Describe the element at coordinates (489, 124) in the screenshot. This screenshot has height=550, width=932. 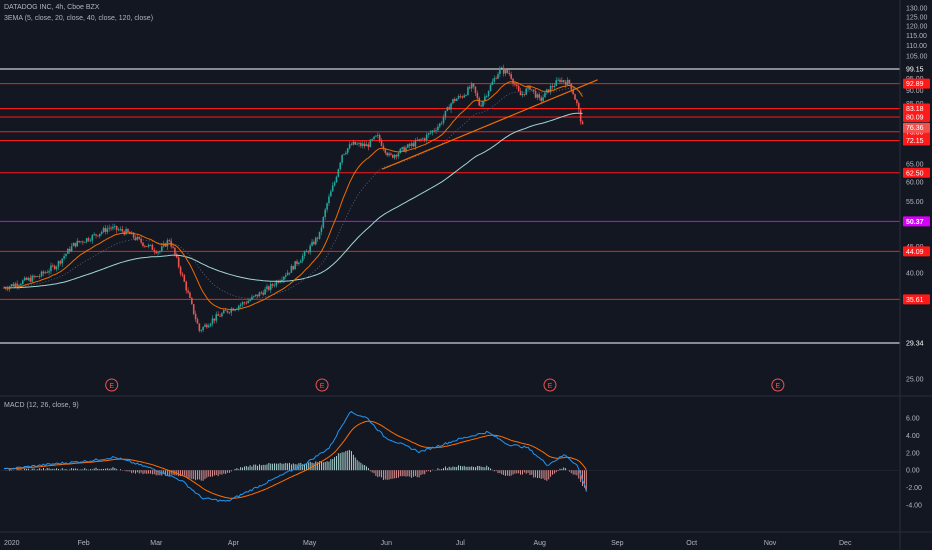
I see `trendline` at that location.